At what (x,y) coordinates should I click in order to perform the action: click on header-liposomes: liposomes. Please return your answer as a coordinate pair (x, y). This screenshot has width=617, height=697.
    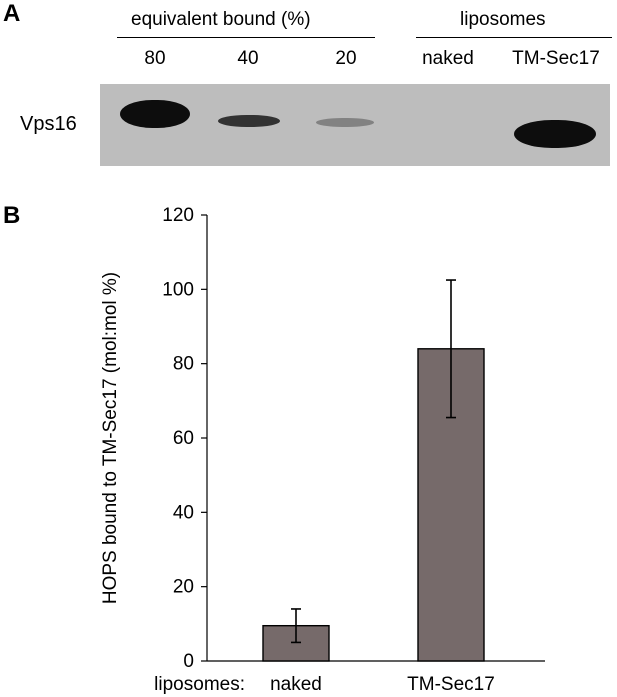
    Looking at the image, I should click on (503, 19).